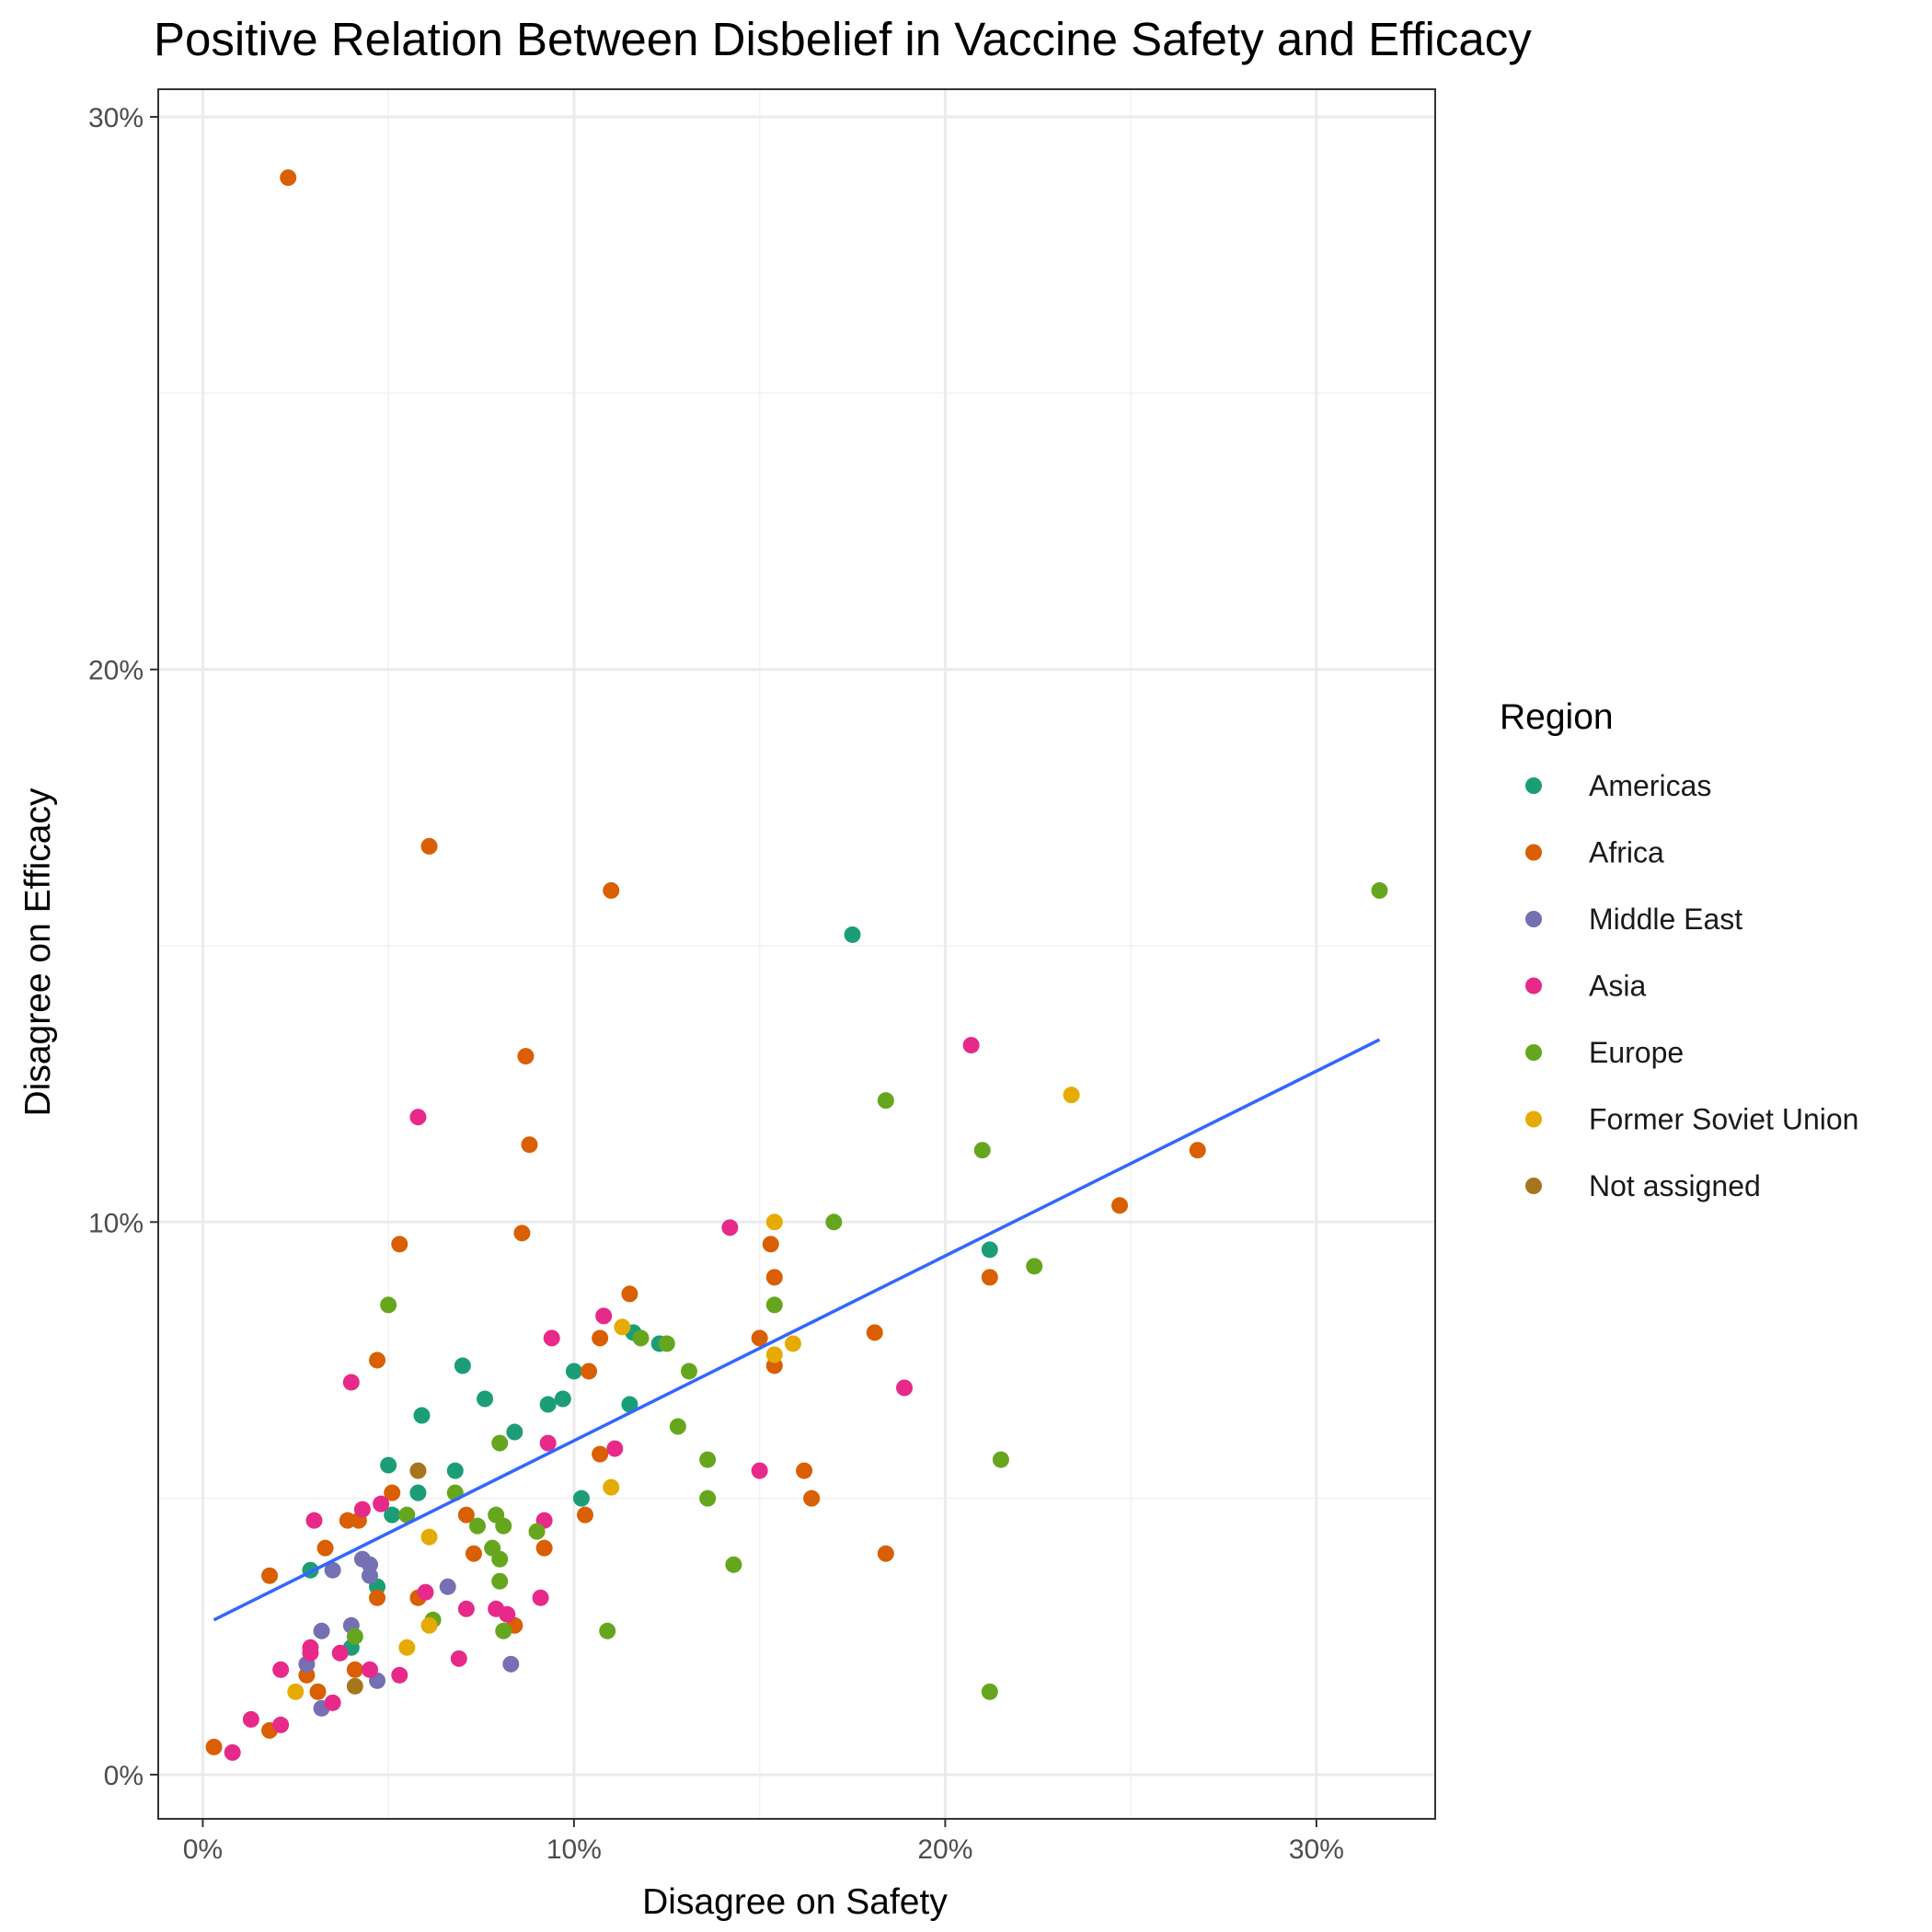  Describe the element at coordinates (1618, 785) in the screenshot. I see `legend-item-americas: Americas` at that location.